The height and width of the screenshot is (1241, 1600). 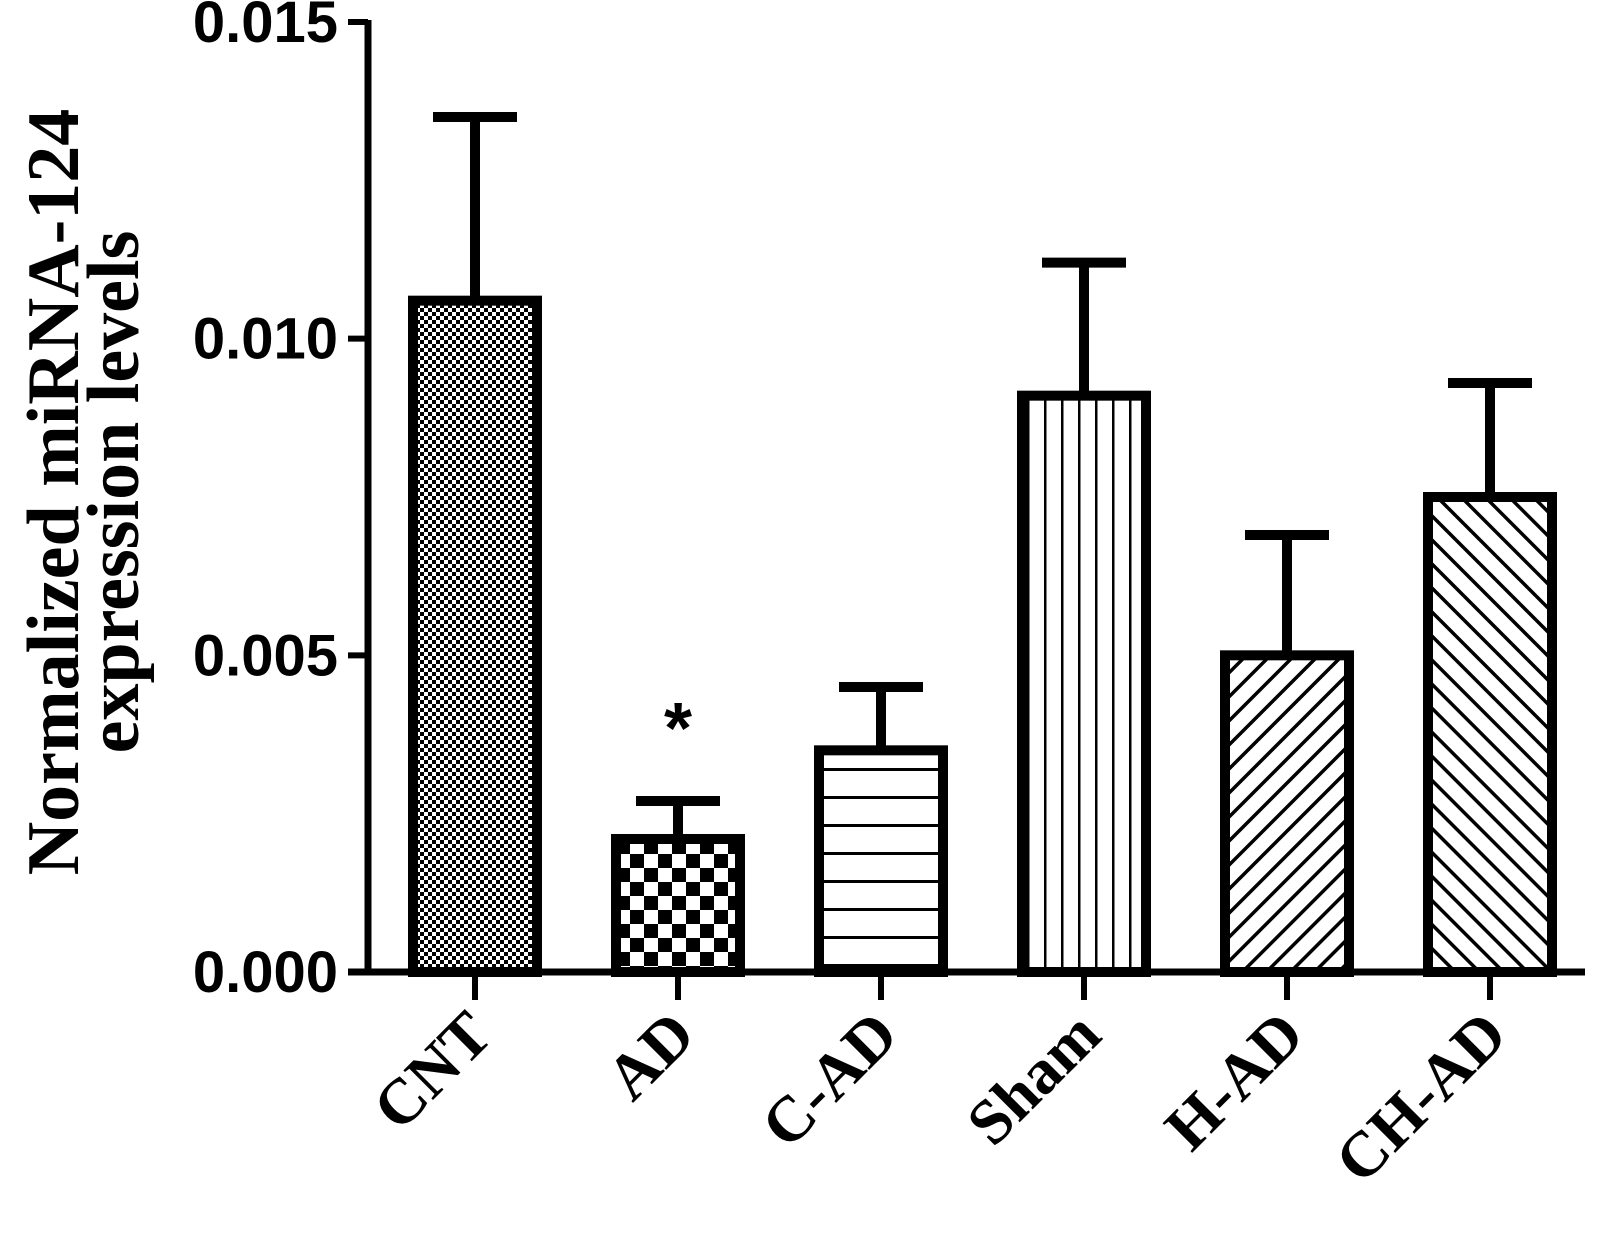 What do you see at coordinates (265, 972) in the screenshot?
I see `y-tick-label: 0.000` at bounding box center [265, 972].